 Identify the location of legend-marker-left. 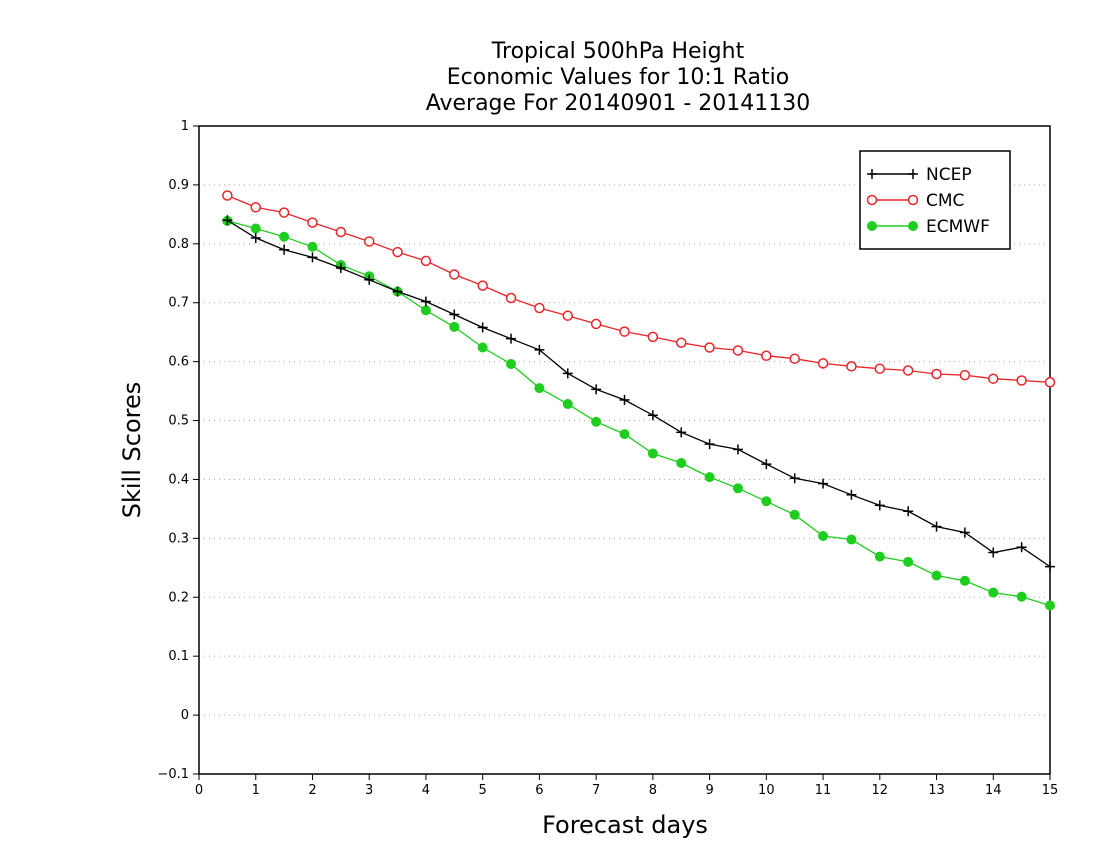
(872, 200).